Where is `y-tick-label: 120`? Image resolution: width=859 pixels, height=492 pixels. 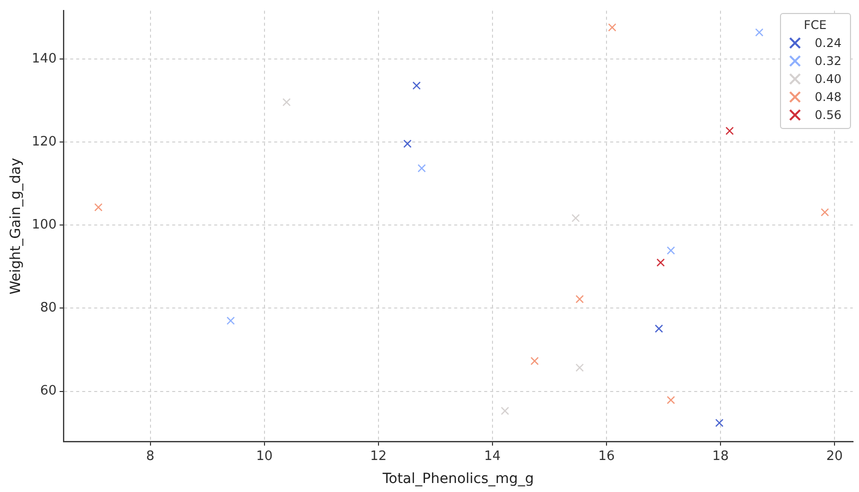 y-tick-label: 120 is located at coordinates (44, 142).